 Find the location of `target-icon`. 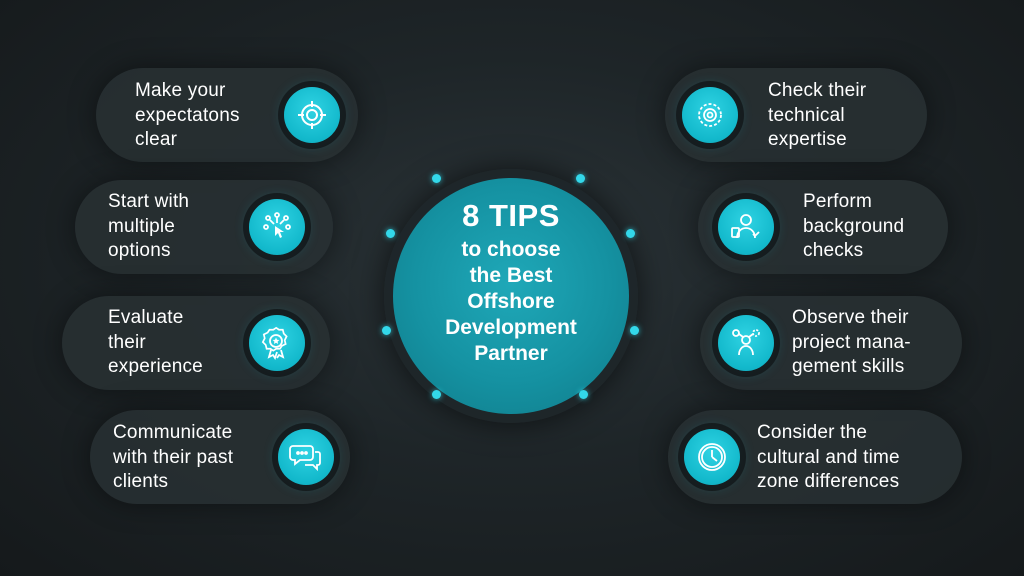

target-icon is located at coordinates (312, 115).